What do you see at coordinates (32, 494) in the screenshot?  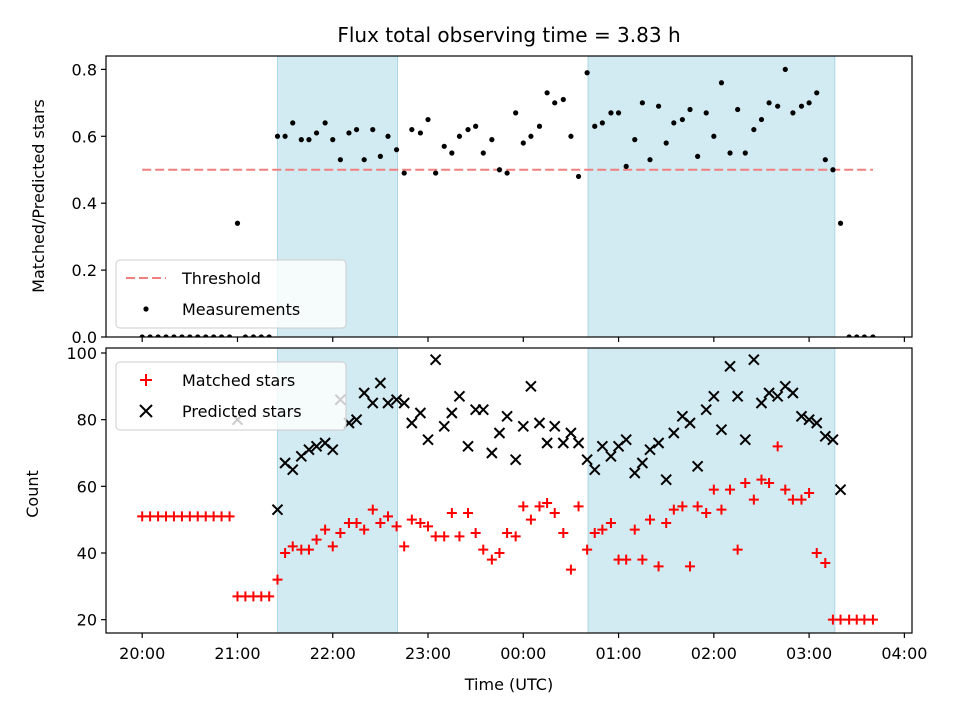 I see `bottom-y-axis-label: Count` at bounding box center [32, 494].